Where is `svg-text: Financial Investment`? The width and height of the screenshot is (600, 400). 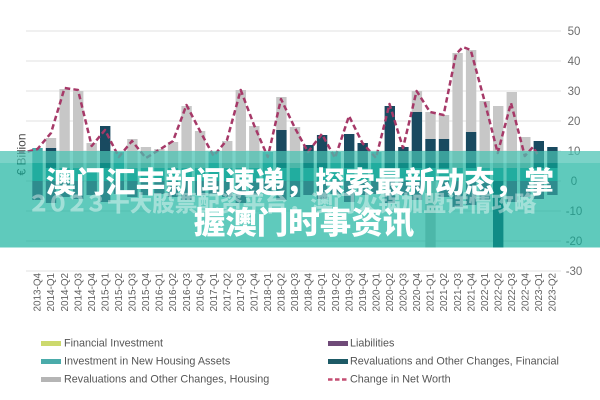
svg-text: Financial Investment is located at coordinates (113, 344).